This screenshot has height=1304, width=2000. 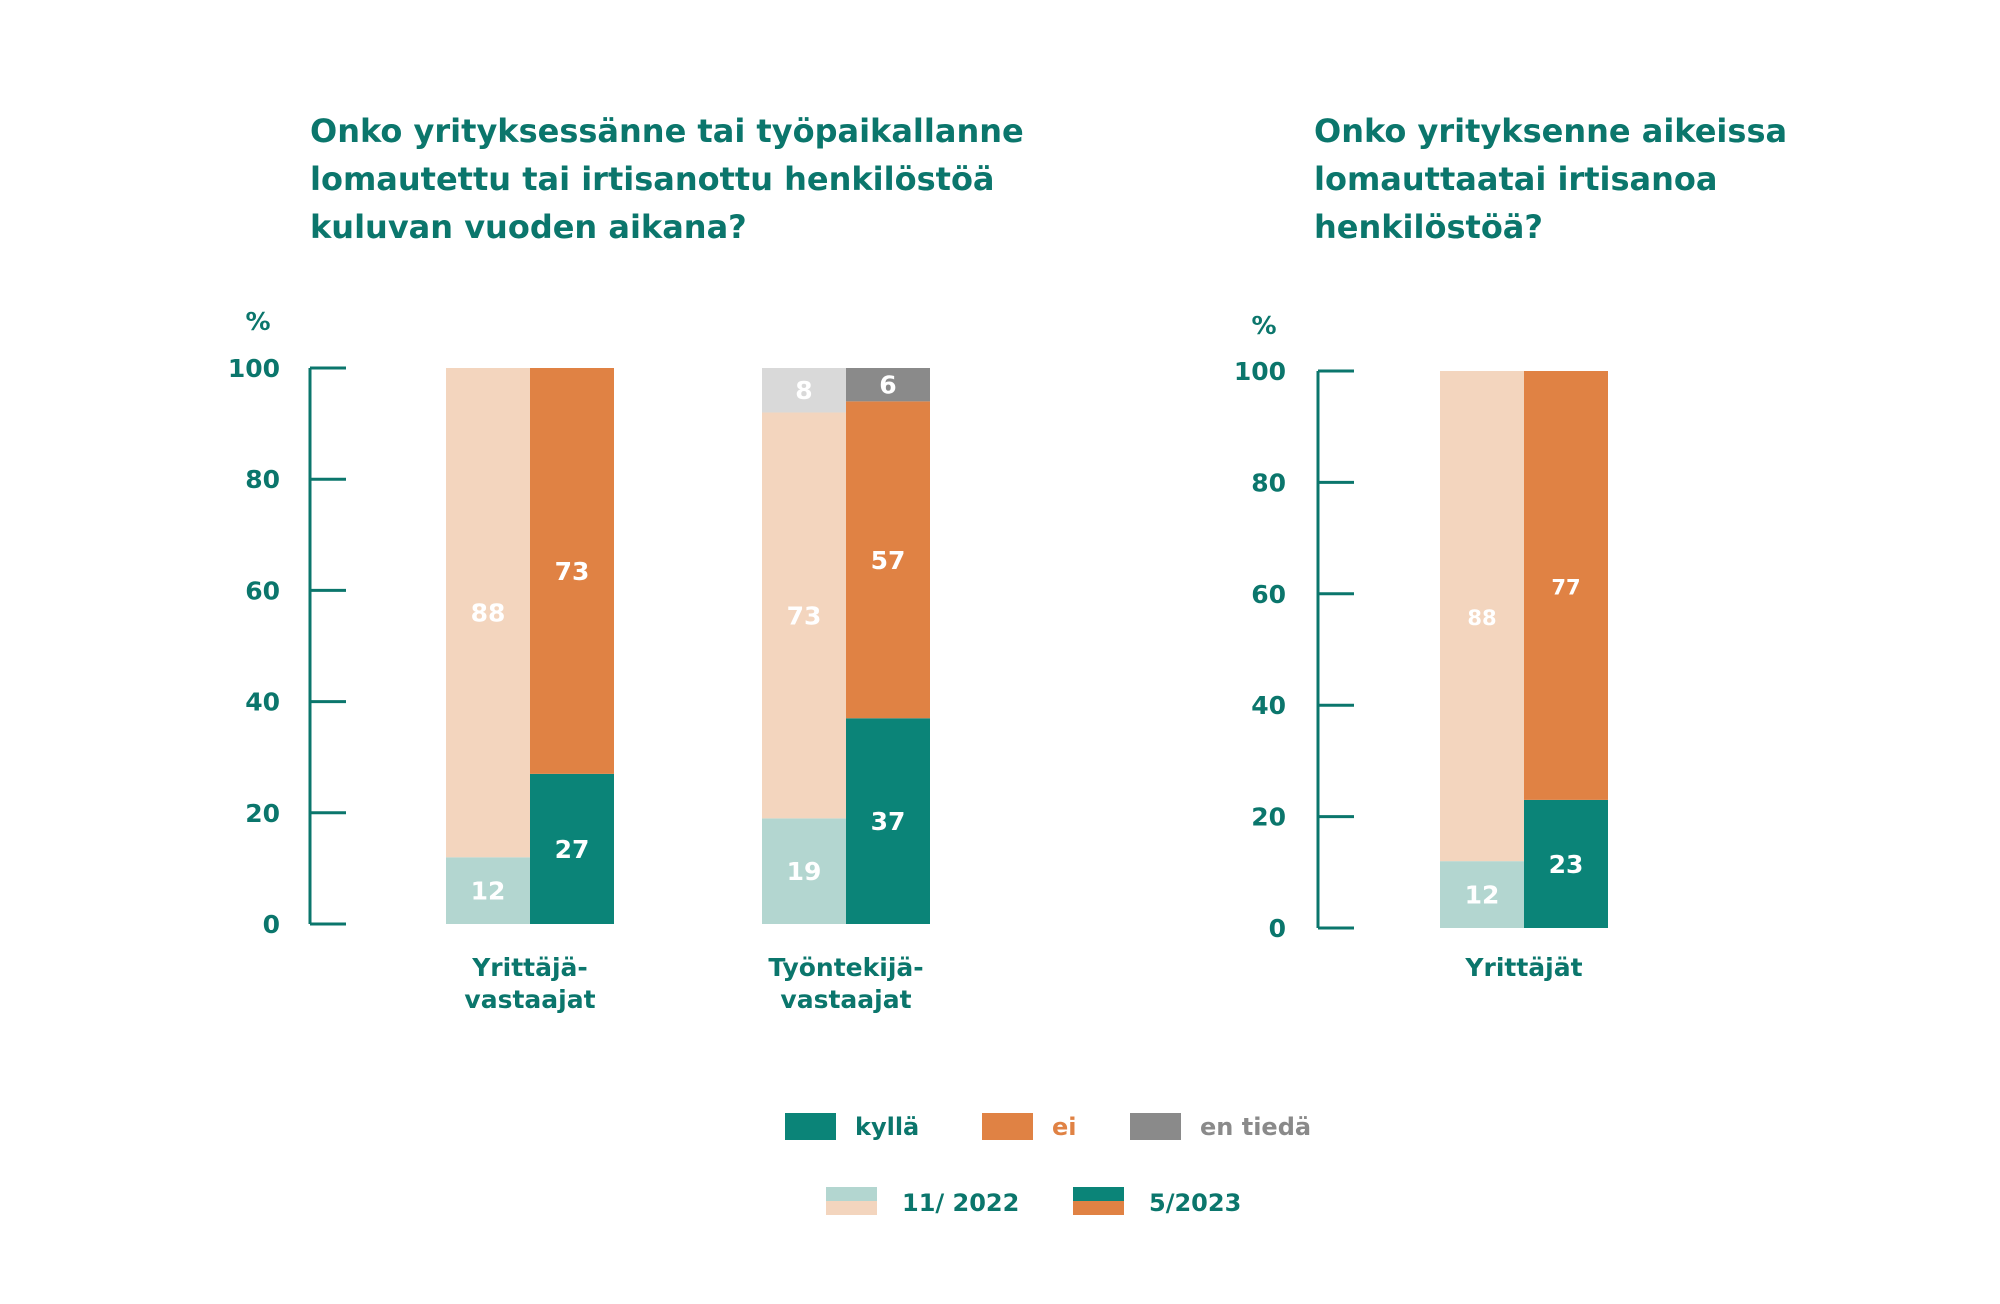 I want to click on data-label: 19, so click(x=804, y=871).